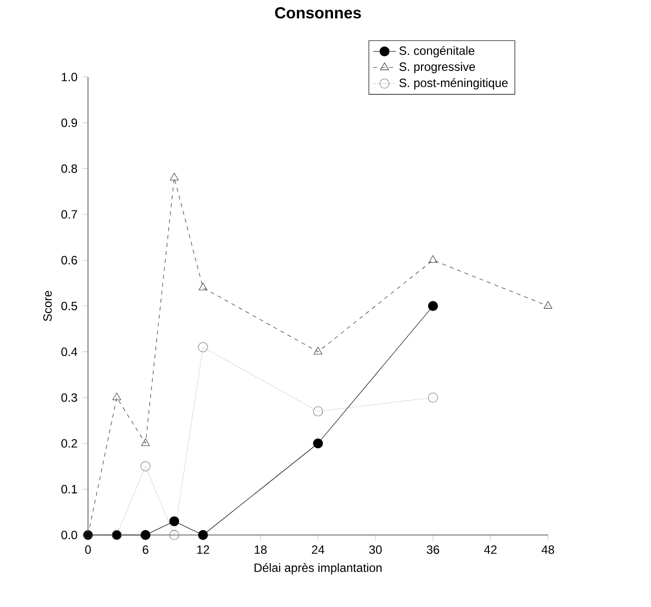  What do you see at coordinates (318, 568) in the screenshot?
I see `x-axis-title: Délai après implantation` at bounding box center [318, 568].